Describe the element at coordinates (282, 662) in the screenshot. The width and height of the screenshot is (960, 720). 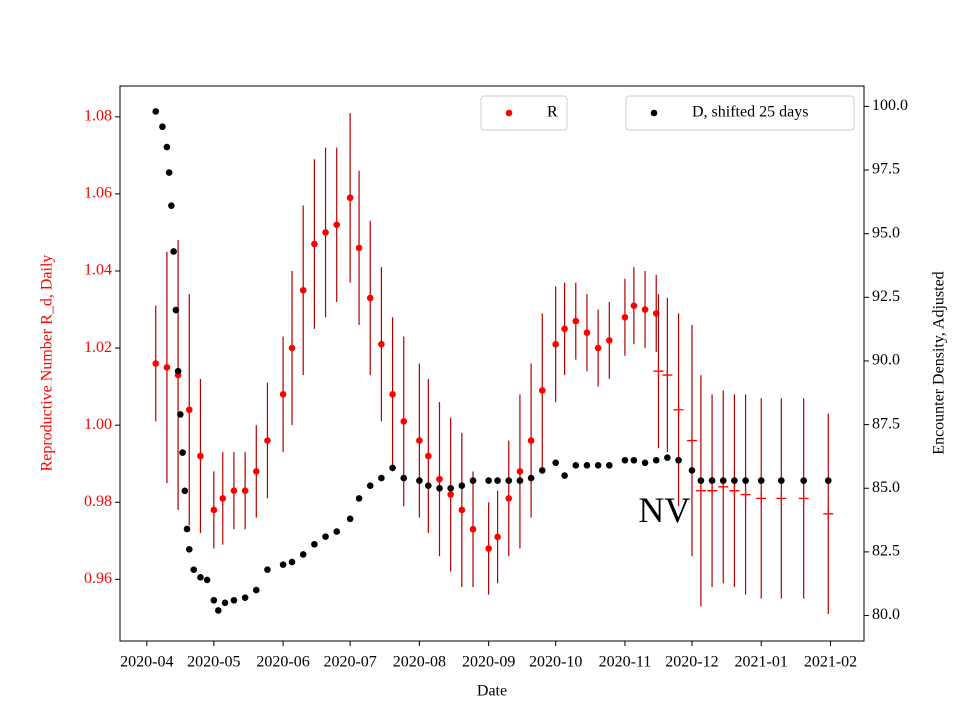
I see `x-tick-label: 2020-06` at that location.